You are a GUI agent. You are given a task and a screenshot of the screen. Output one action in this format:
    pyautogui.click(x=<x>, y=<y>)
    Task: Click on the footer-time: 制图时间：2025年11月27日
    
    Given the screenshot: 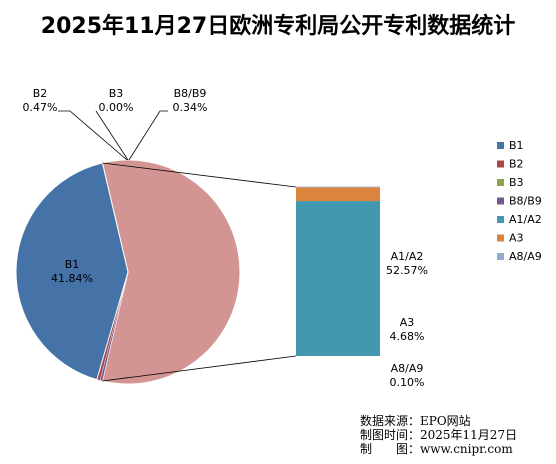 What is the action you would take?
    pyautogui.click(x=438, y=435)
    